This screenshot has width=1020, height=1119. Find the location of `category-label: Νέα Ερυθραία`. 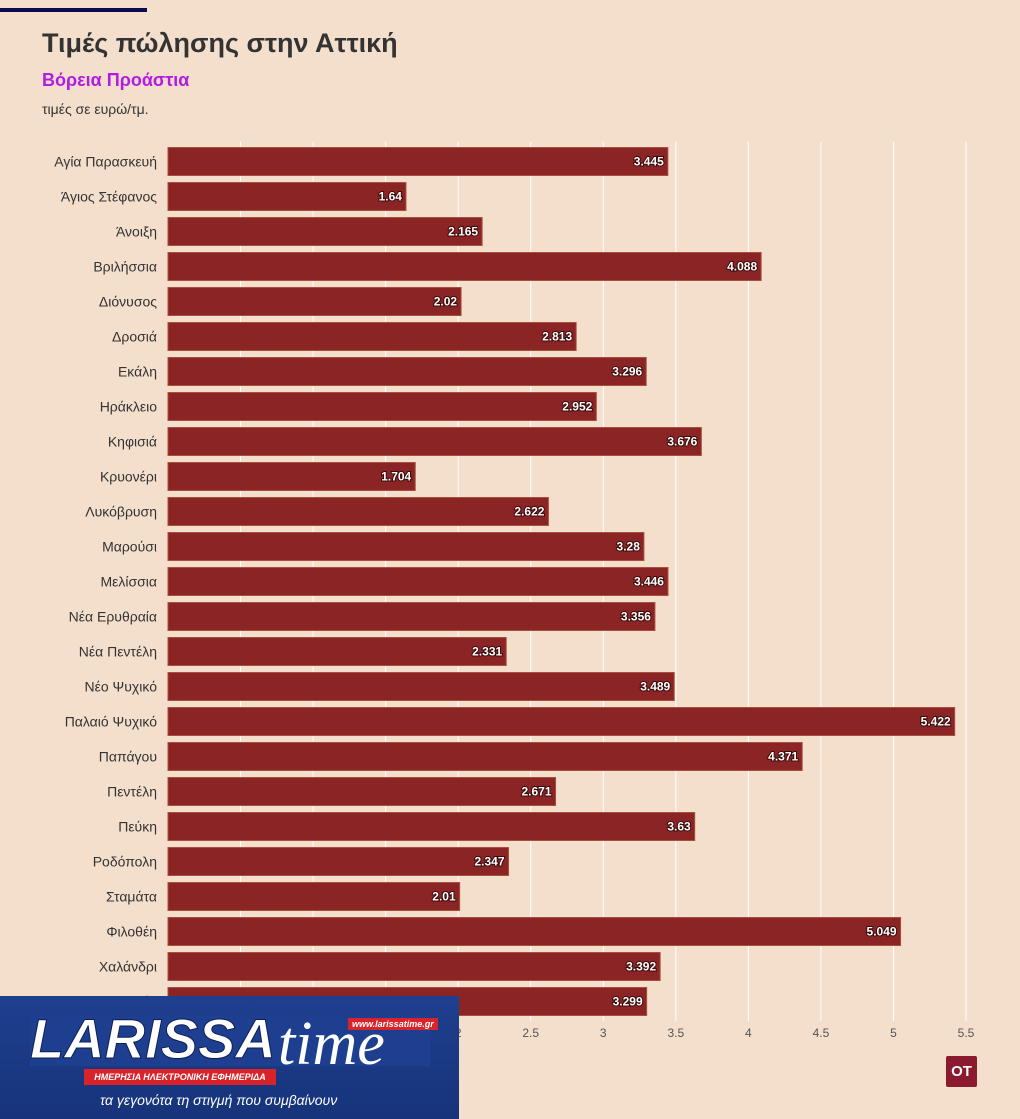

category-label: Νέα Ερυθραία is located at coordinates (113, 617).